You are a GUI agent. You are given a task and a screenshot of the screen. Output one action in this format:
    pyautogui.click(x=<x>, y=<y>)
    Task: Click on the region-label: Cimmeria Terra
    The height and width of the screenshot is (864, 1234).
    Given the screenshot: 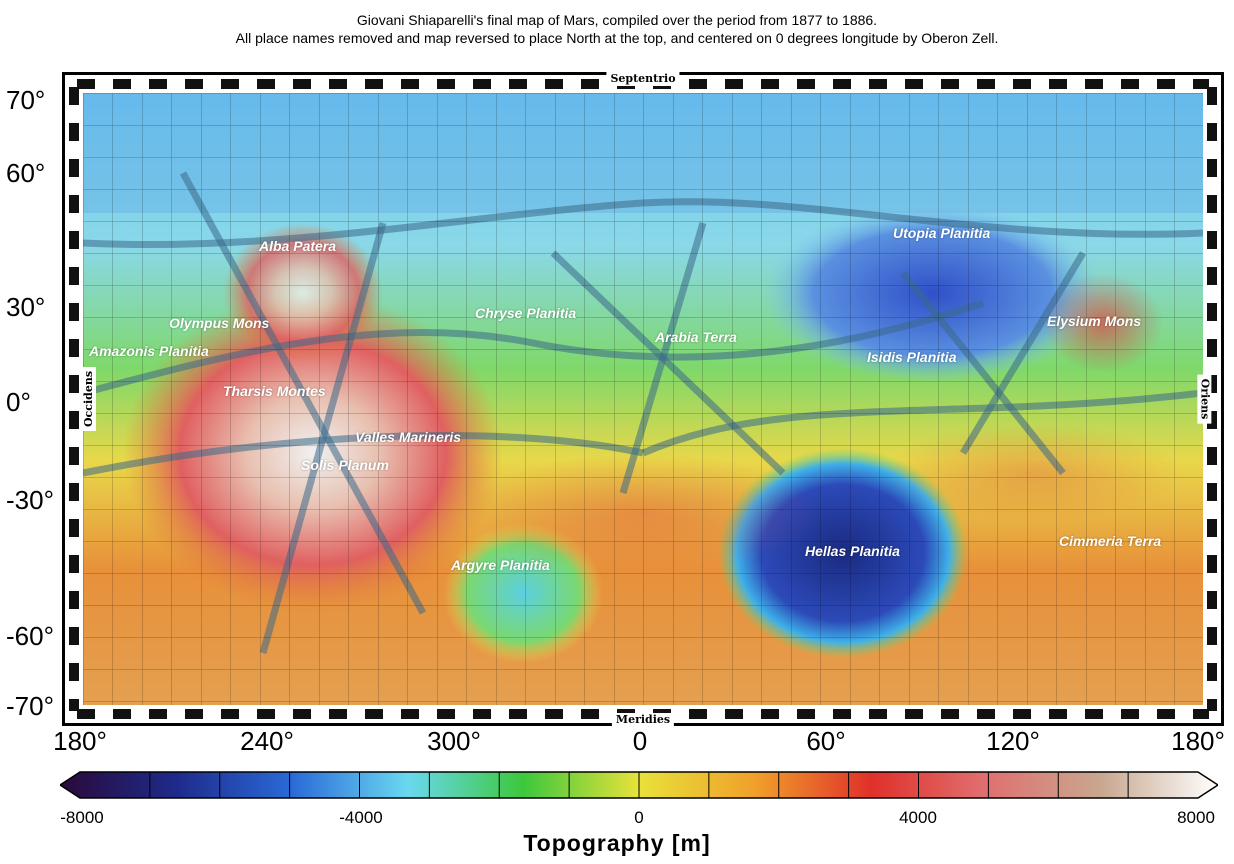 What is the action you would take?
    pyautogui.click(x=1110, y=541)
    